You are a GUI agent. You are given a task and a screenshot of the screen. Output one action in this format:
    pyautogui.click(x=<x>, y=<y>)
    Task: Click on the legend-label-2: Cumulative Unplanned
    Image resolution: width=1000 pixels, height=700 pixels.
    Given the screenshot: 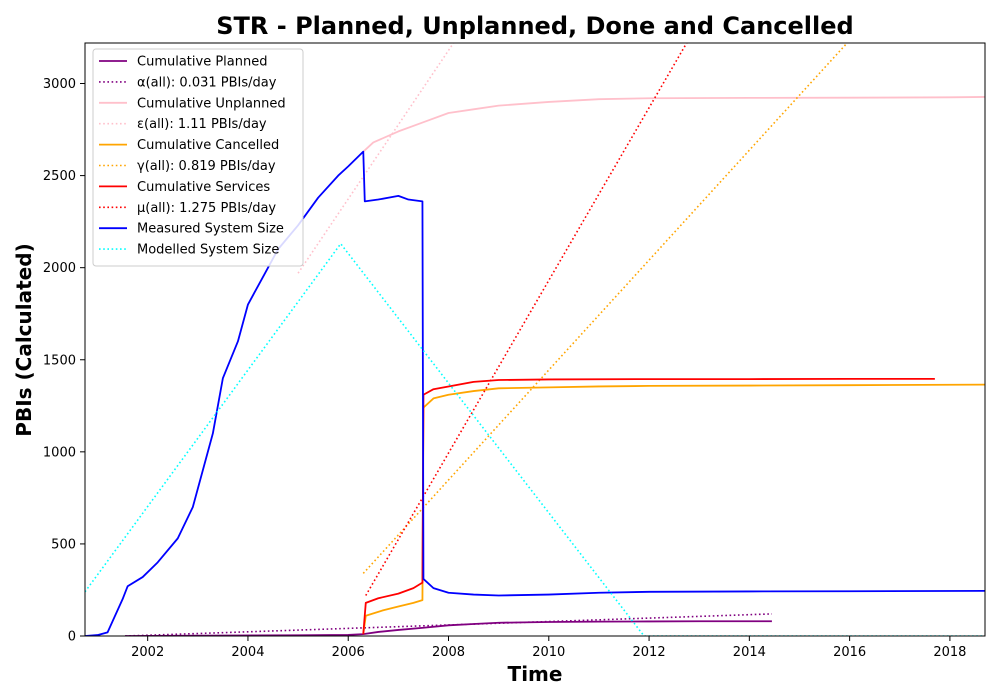 What is the action you would take?
    pyautogui.click(x=211, y=103)
    